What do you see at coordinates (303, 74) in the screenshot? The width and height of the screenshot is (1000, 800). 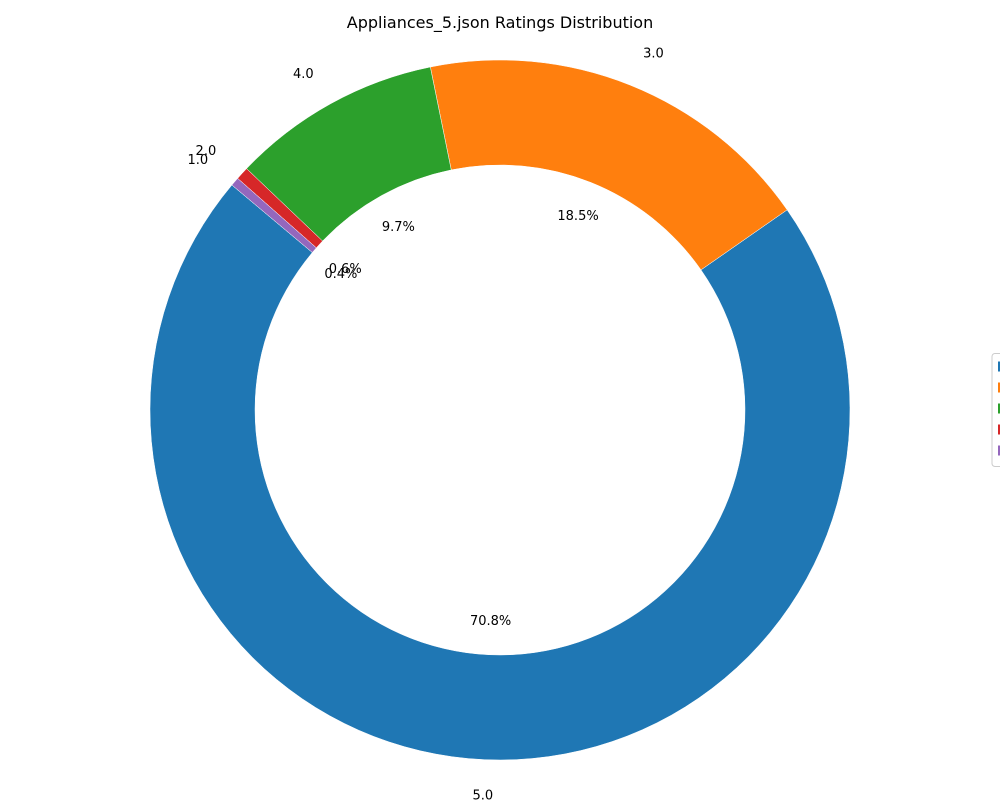 I see `category-label-4.0: 4.0` at bounding box center [303, 74].